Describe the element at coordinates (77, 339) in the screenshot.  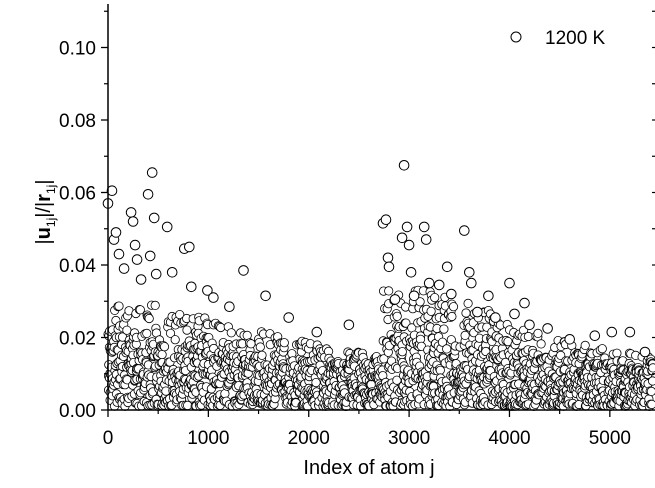
I see `y-tick-label: 0.02` at that location.